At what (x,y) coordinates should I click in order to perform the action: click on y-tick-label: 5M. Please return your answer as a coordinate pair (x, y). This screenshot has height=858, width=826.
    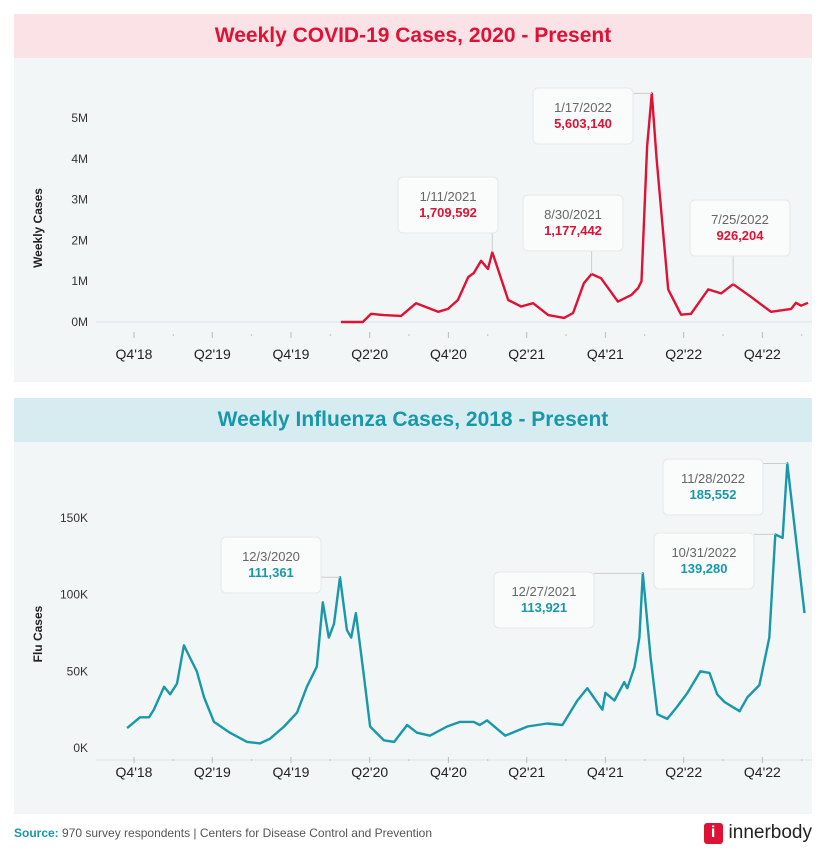
    Looking at the image, I should click on (79, 118).